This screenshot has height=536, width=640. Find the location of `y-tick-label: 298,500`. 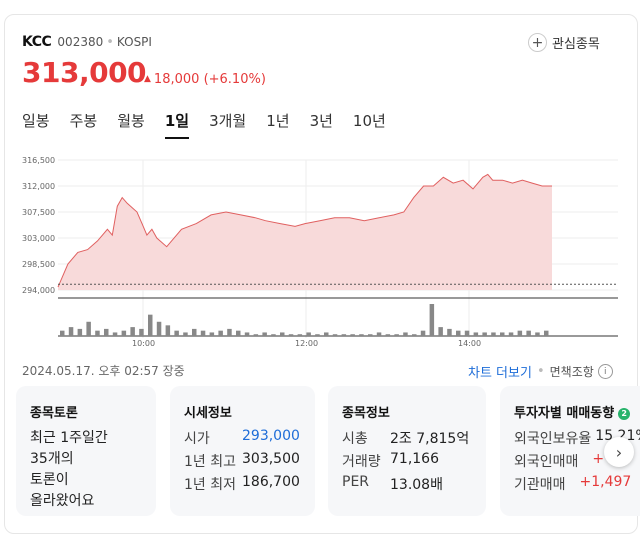

y-tick-label: 298,500 is located at coordinates (38, 264).